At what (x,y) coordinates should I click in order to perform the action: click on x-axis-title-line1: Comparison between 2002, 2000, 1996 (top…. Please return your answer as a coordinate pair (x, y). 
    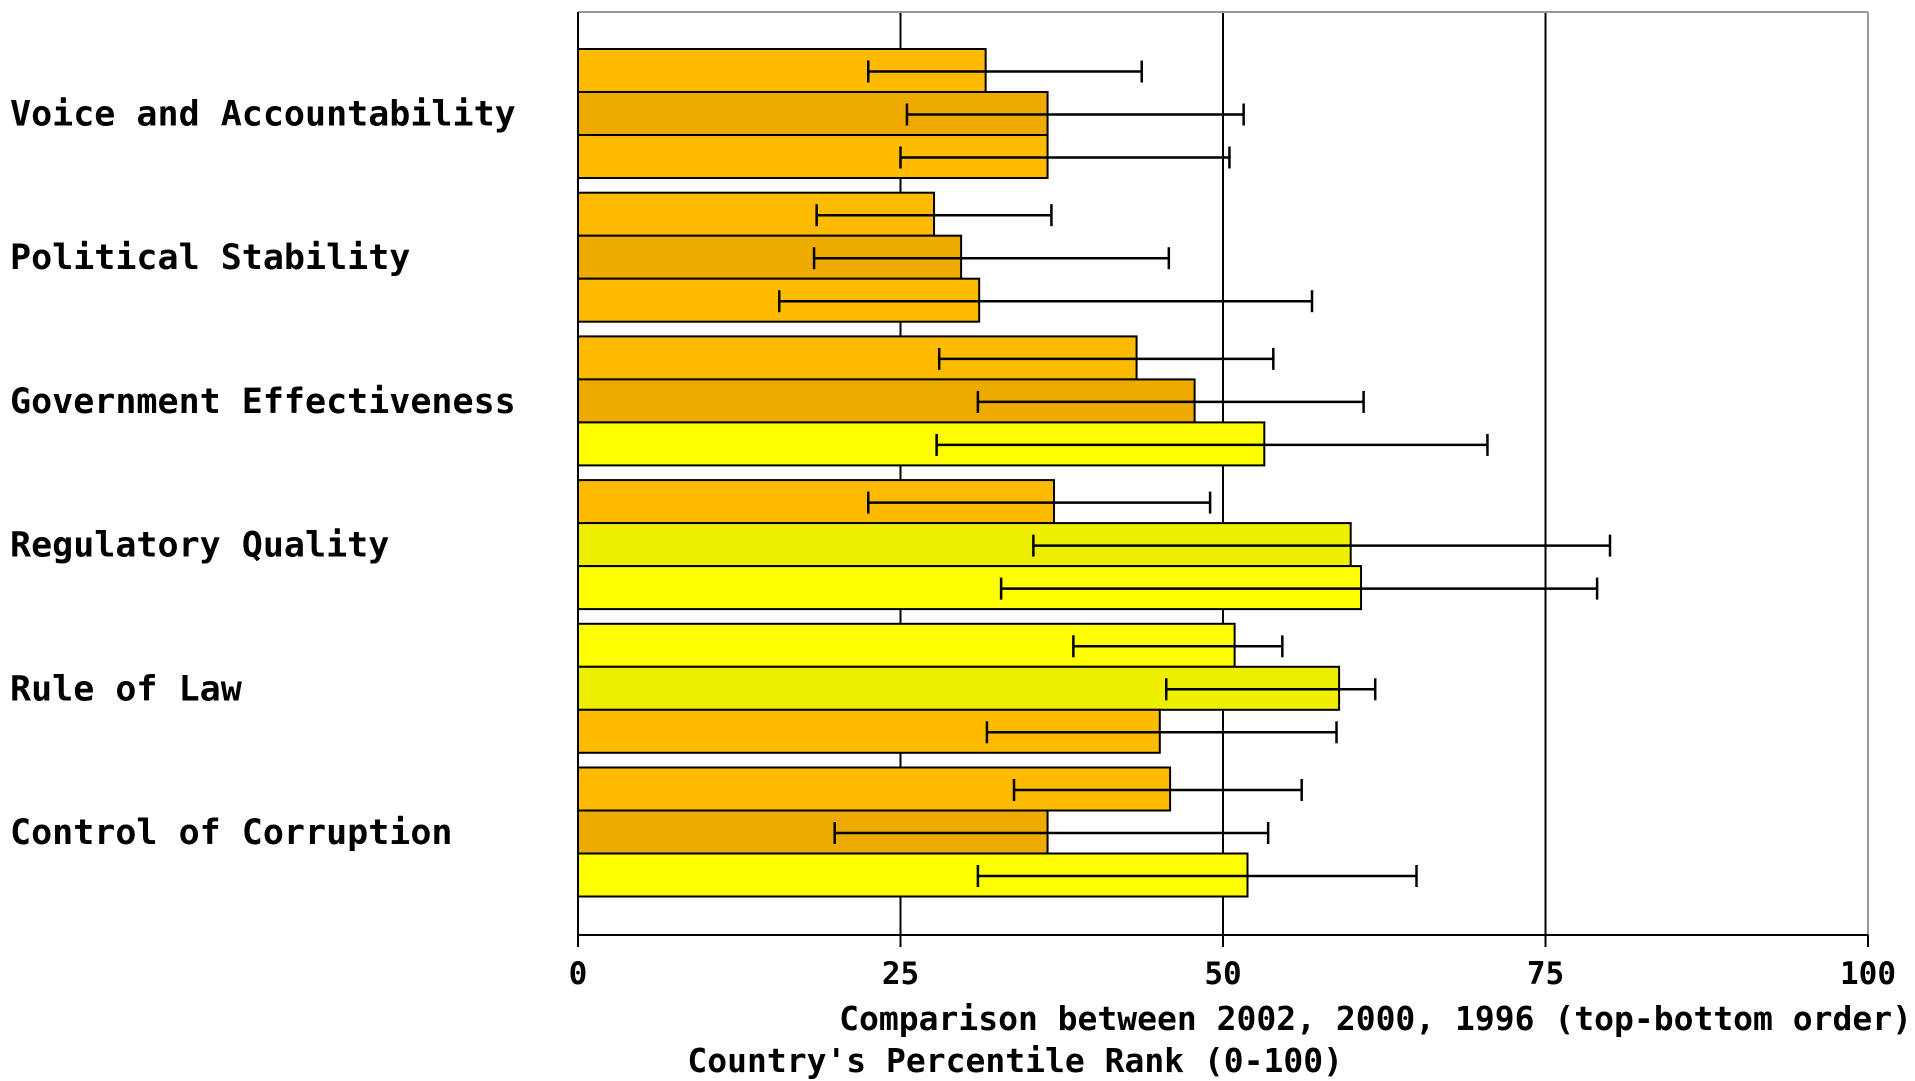
    Looking at the image, I should click on (1375, 1018).